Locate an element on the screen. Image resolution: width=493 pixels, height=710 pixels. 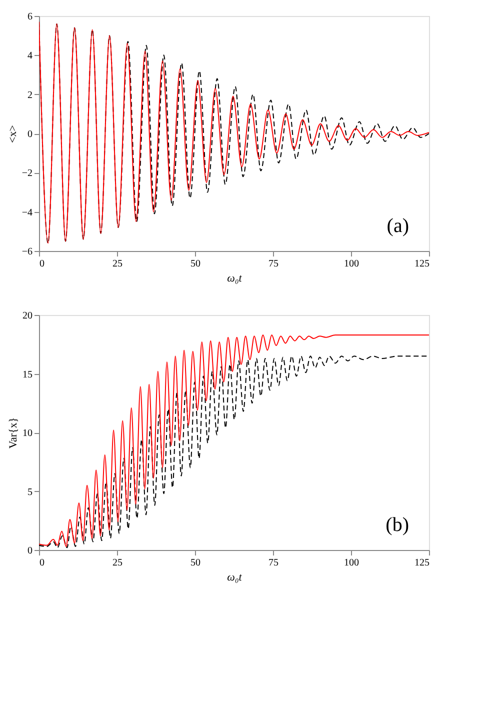
annotation: (b) is located at coordinates (397, 525).